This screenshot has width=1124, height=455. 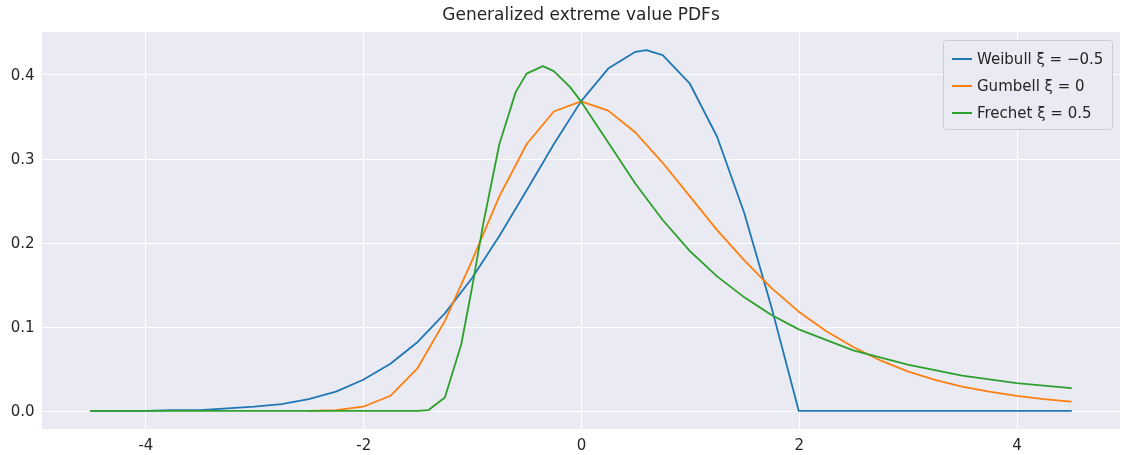 What do you see at coordinates (1031, 86) in the screenshot?
I see `legend-label: Gumbell ξ = 0` at bounding box center [1031, 86].